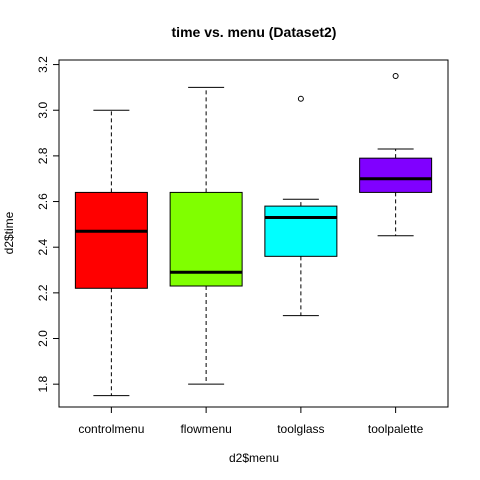 The height and width of the screenshot is (480, 480). Describe the element at coordinates (43, 110) in the screenshot. I see `y-tick-label: 3.0` at that location.